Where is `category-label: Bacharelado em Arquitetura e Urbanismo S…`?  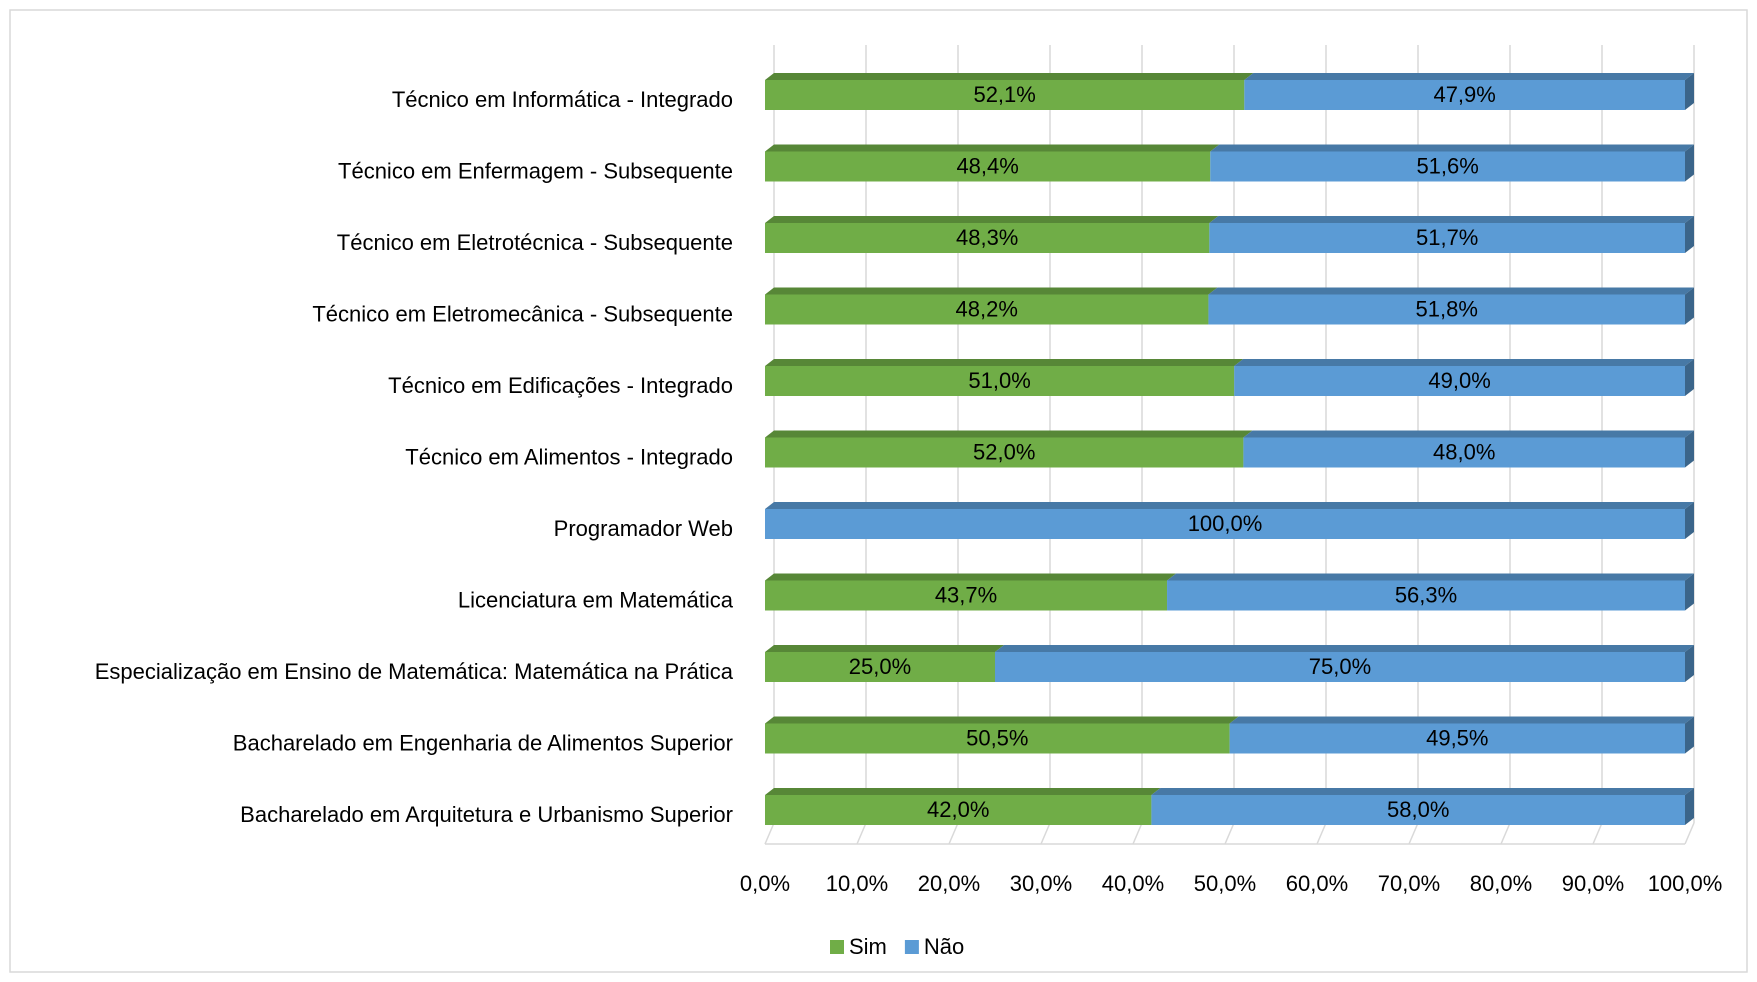 category-label: Bacharelado em Arquitetura e Urbanismo S… is located at coordinates (486, 814).